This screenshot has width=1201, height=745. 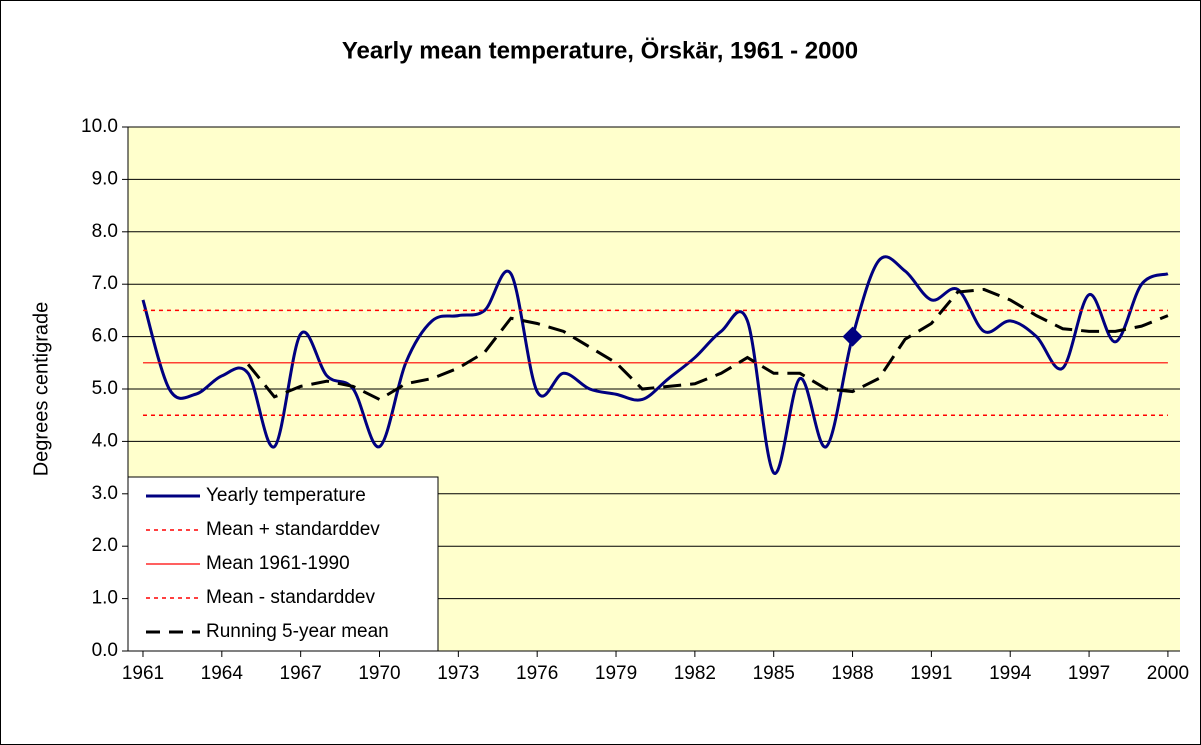 What do you see at coordinates (297, 631) in the screenshot?
I see `legend-label: Running 5-year mean` at bounding box center [297, 631].